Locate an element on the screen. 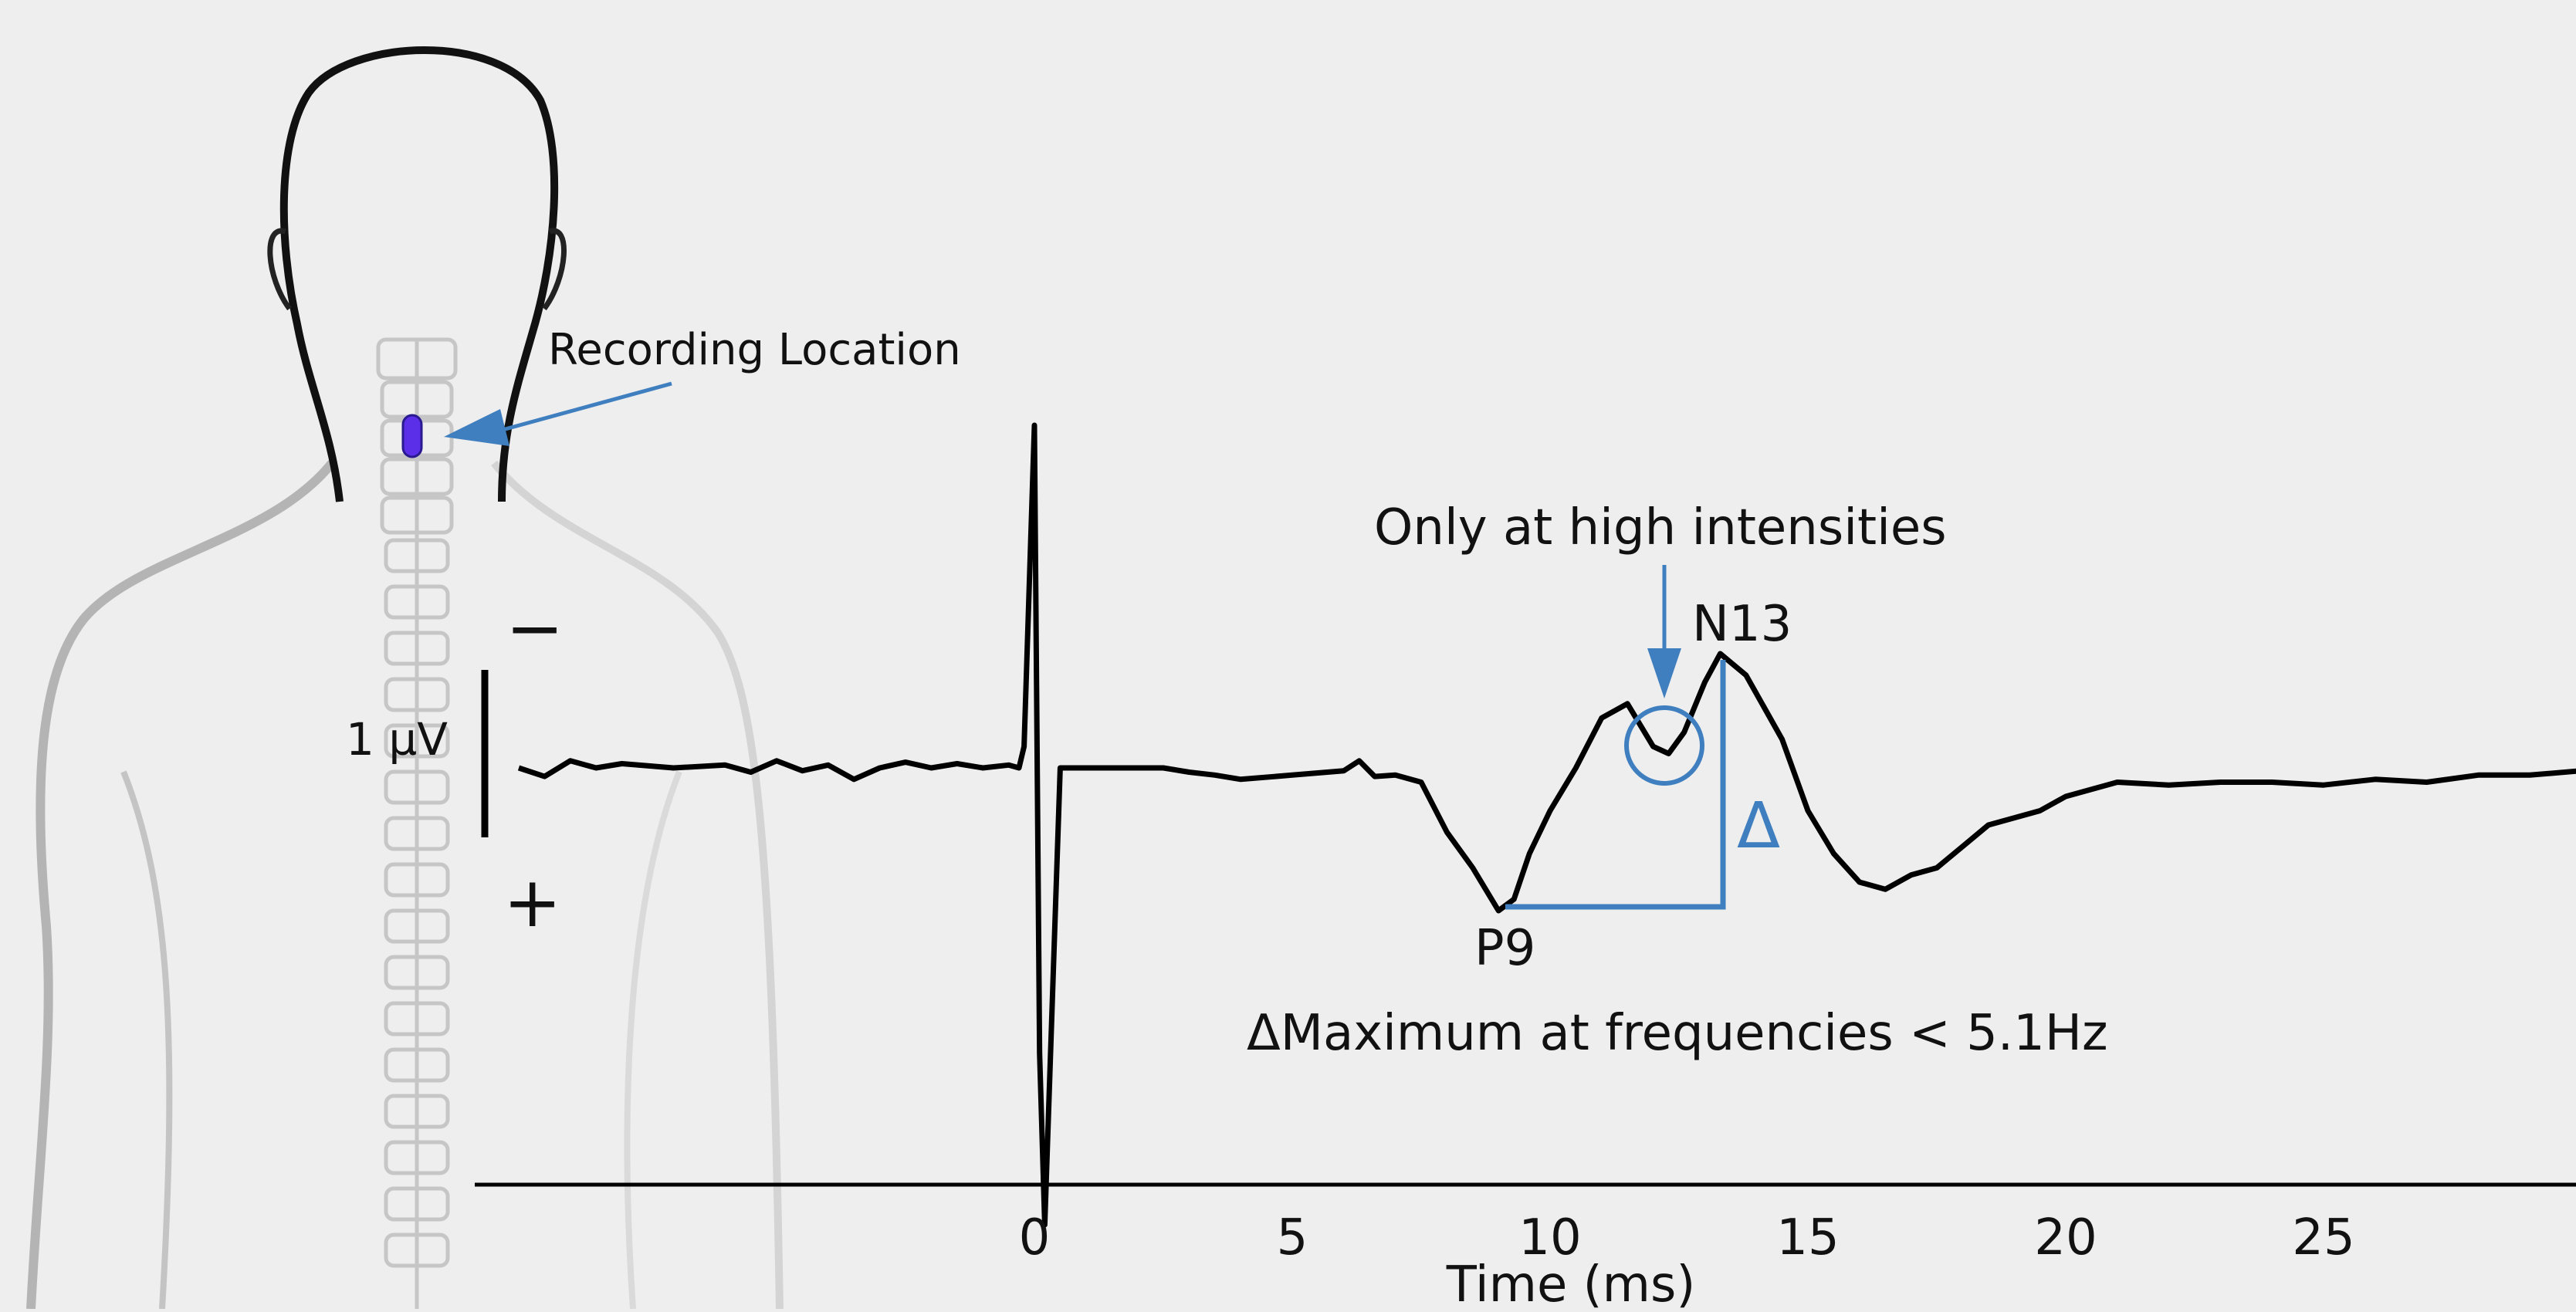  arm-left is located at coordinates (147, 1040).